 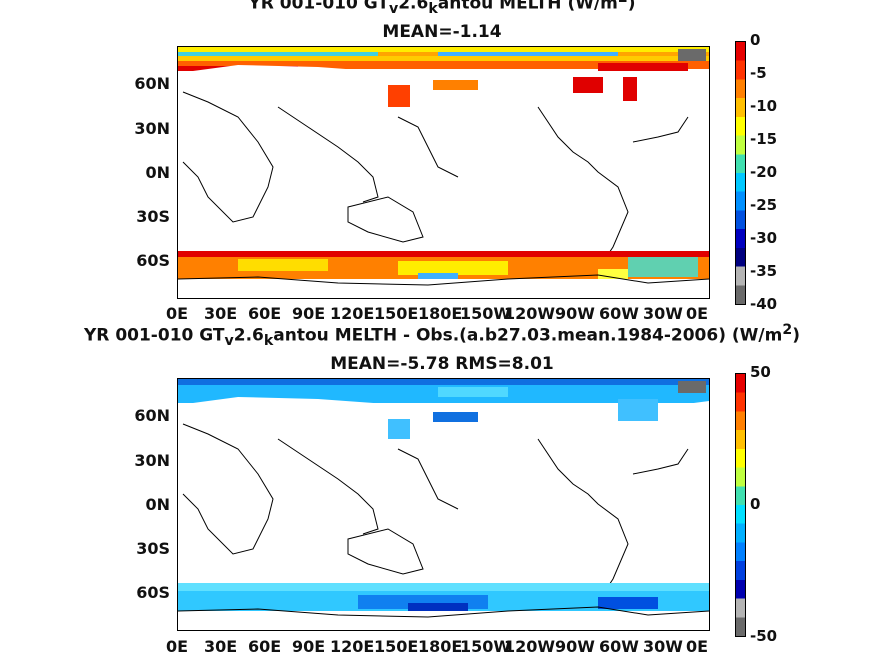 I want to click on panel1-title-mean: MEAN=-1.14, so click(x=442, y=32).